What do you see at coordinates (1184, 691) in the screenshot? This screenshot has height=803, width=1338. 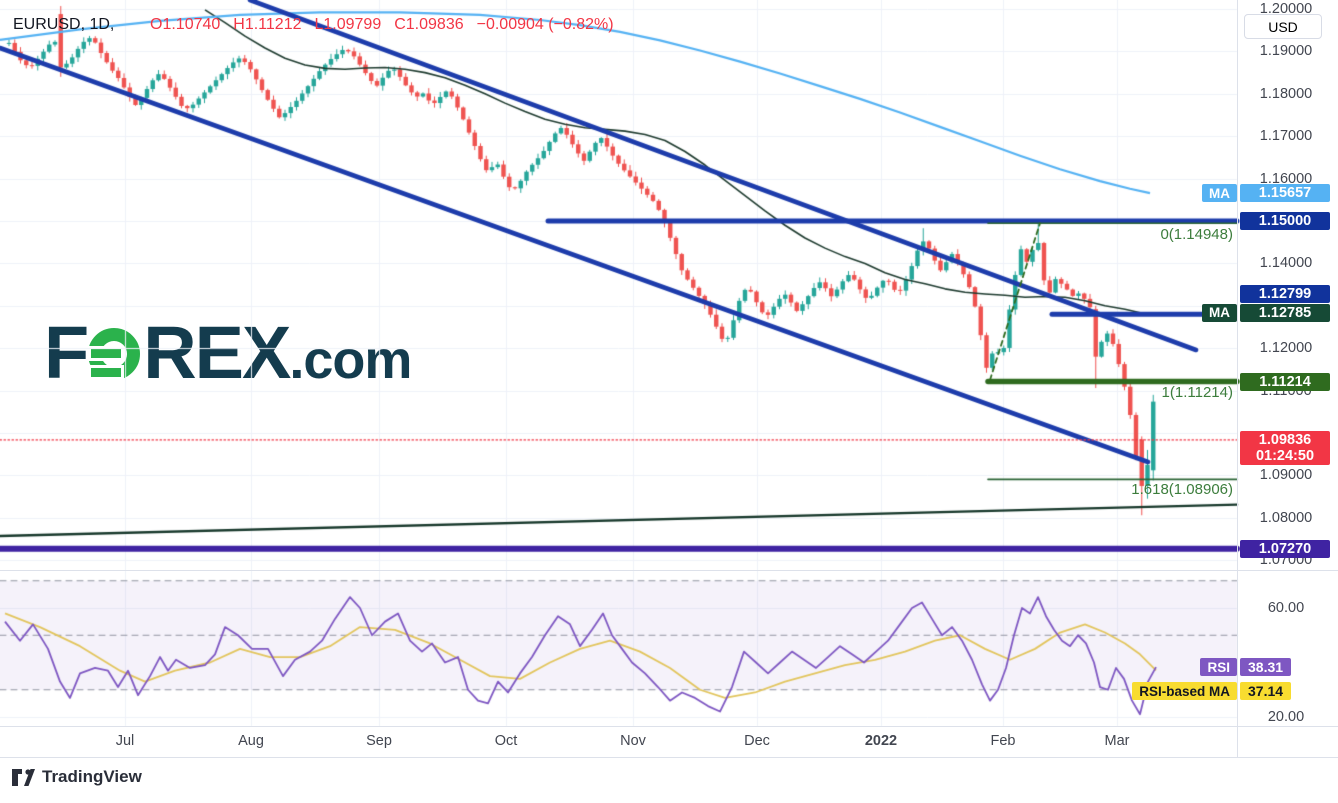 I see `rsi-label-chip: RSI-based MA` at bounding box center [1184, 691].